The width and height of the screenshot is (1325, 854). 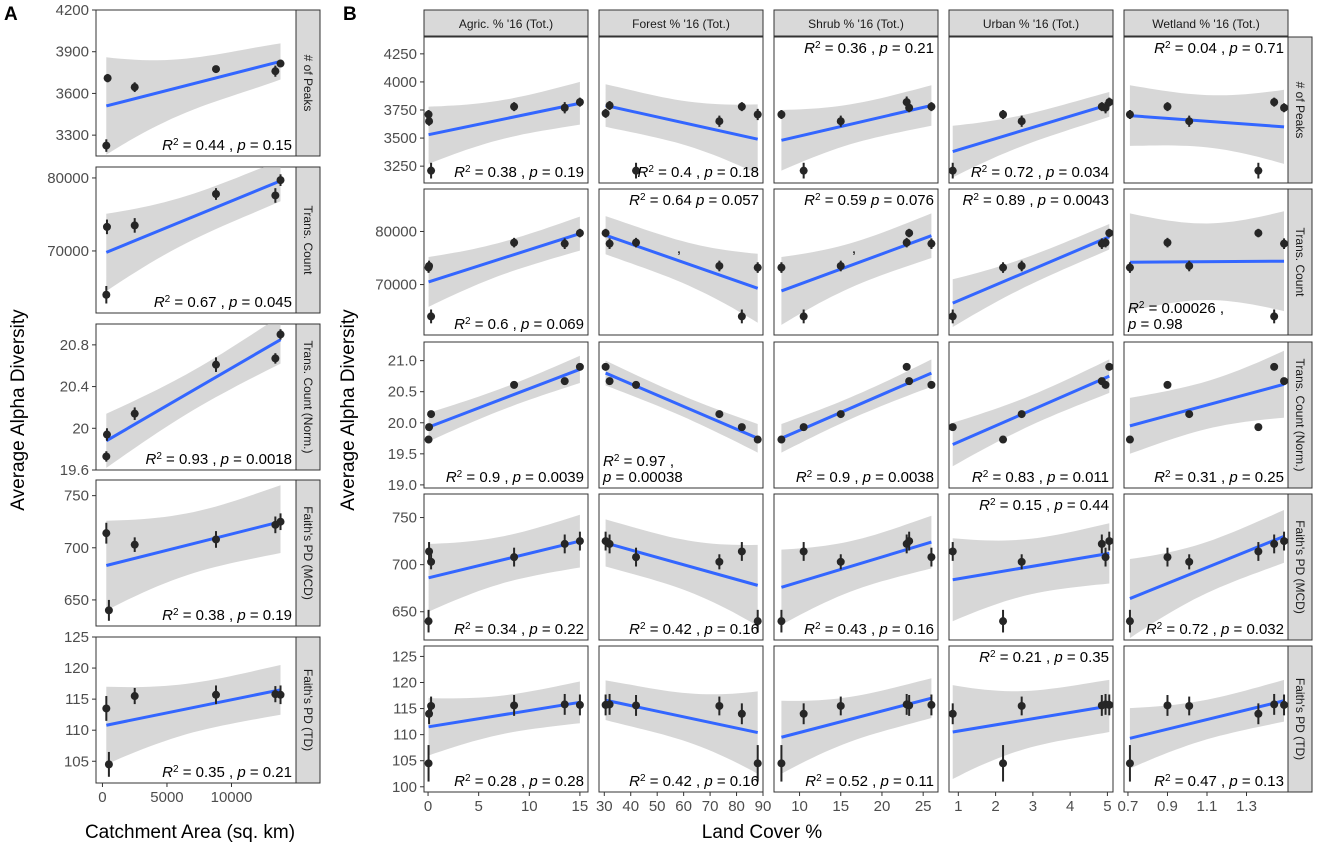 I want to click on panel-b-row-strip: Faith's PD (MCD), so click(x=1300, y=567).